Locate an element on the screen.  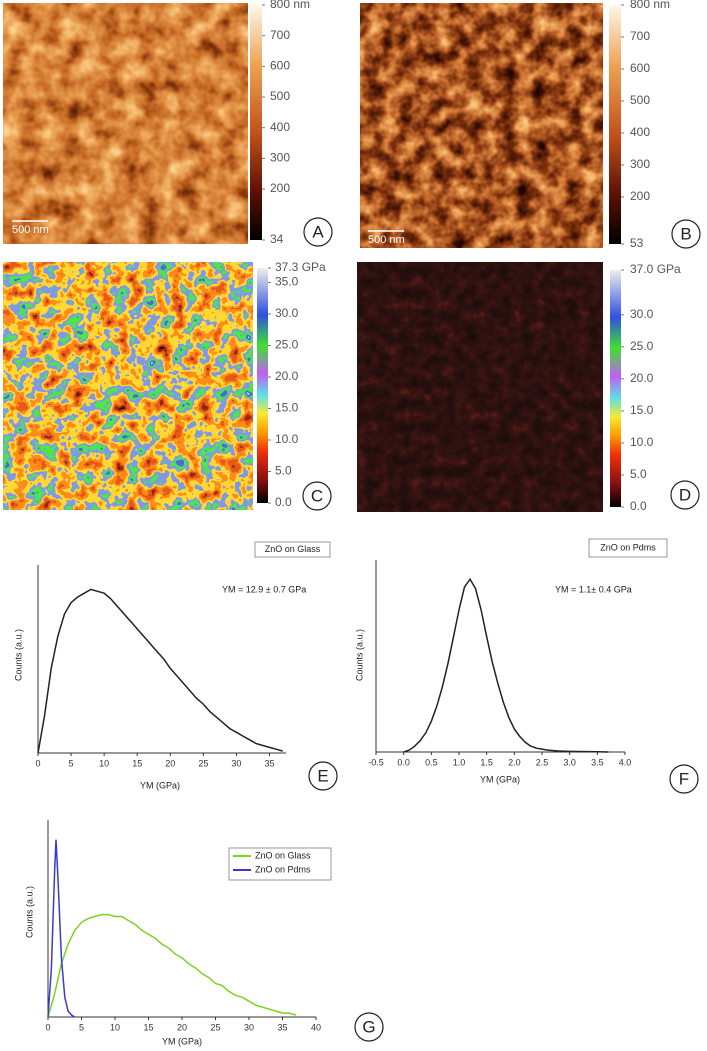
legend-label: ZnO on Pdms is located at coordinates (628, 547).